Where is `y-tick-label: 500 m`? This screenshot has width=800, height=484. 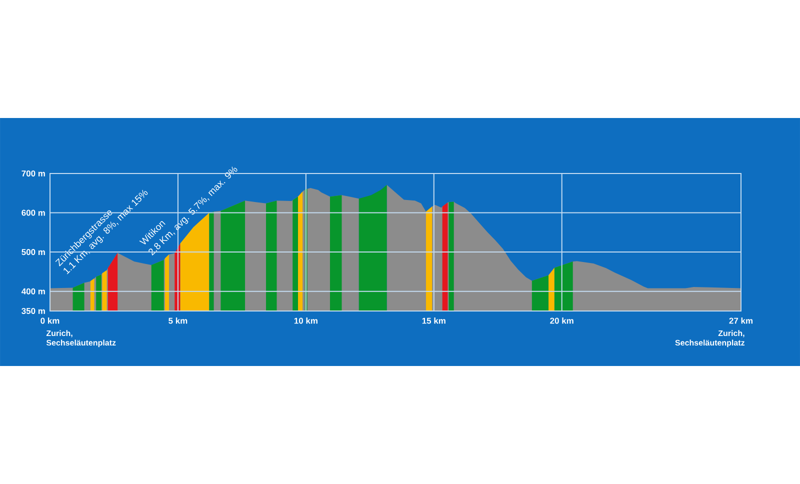
y-tick-label: 500 m is located at coordinates (33, 252).